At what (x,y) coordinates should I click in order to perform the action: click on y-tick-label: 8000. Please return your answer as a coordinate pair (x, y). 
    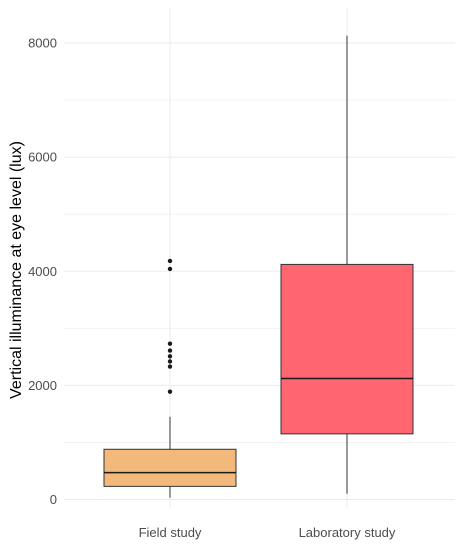
    Looking at the image, I should click on (42, 43).